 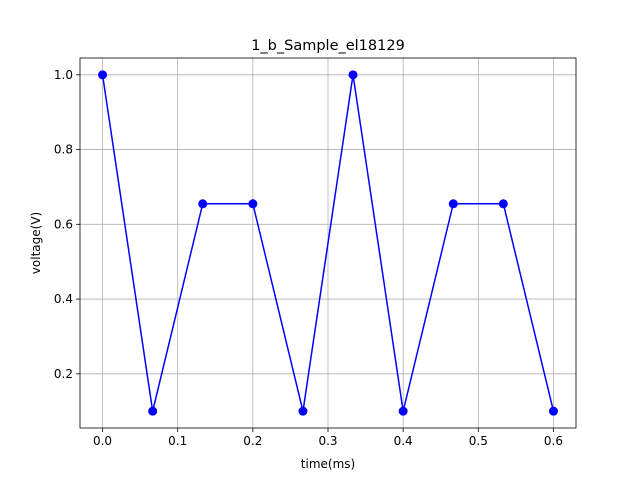 What do you see at coordinates (327, 441) in the screenshot?
I see `x-tick-label: 0.3` at bounding box center [327, 441].